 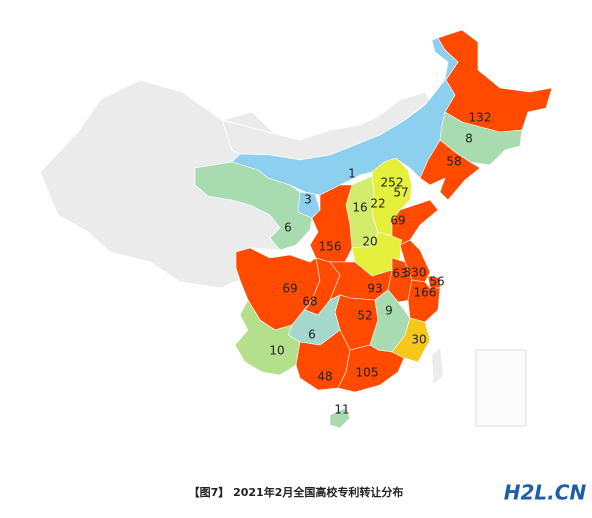 I want to click on region-value: 20, so click(x=369, y=242).